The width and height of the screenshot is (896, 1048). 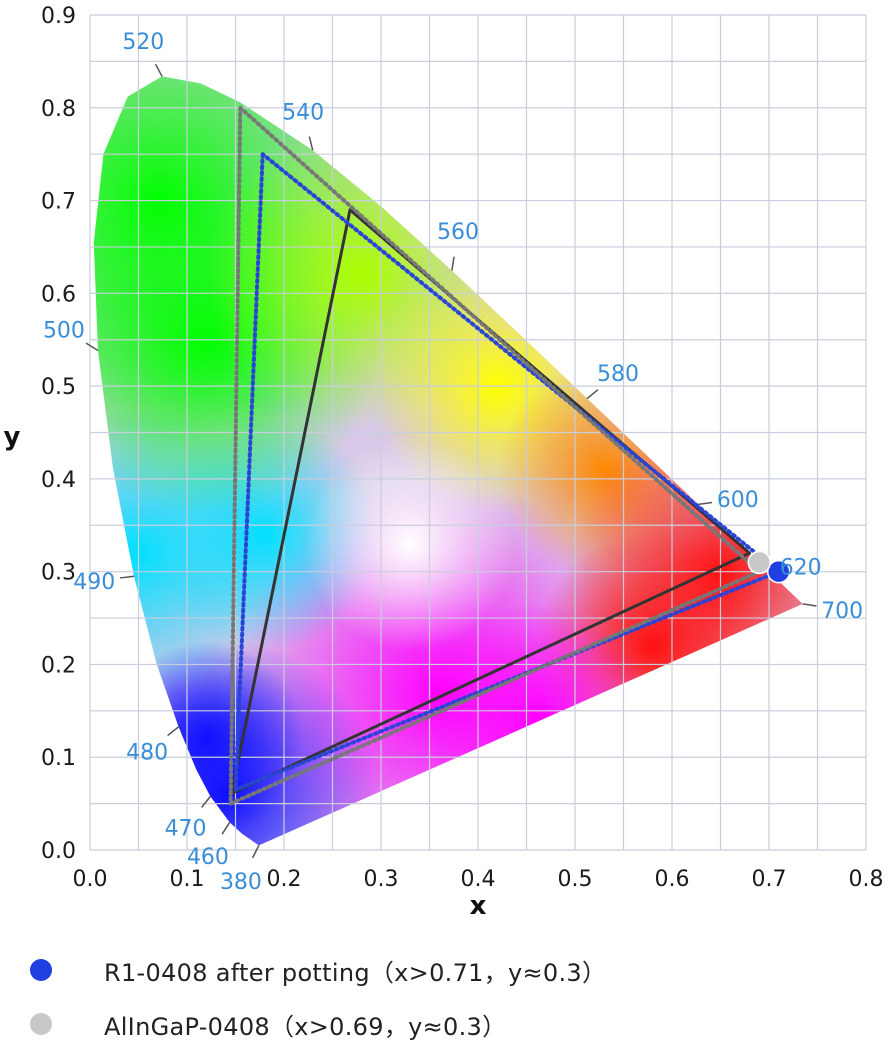 What do you see at coordinates (769, 879) in the screenshot?
I see `x-tick-label: 0.7` at bounding box center [769, 879].